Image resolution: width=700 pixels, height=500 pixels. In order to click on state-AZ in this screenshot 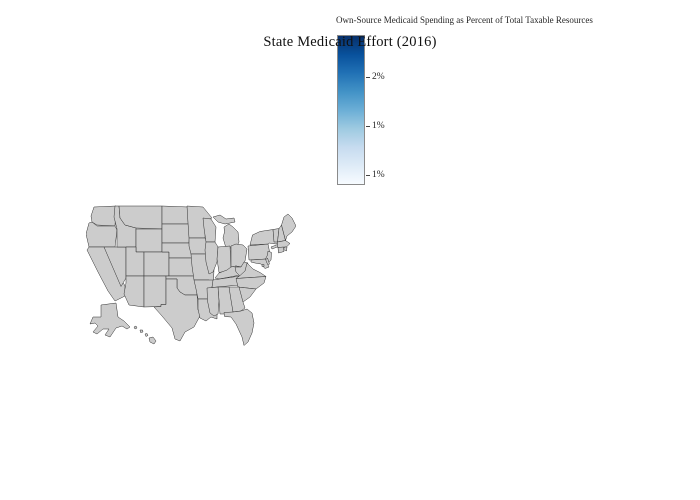, I will do `click(134, 291)`.